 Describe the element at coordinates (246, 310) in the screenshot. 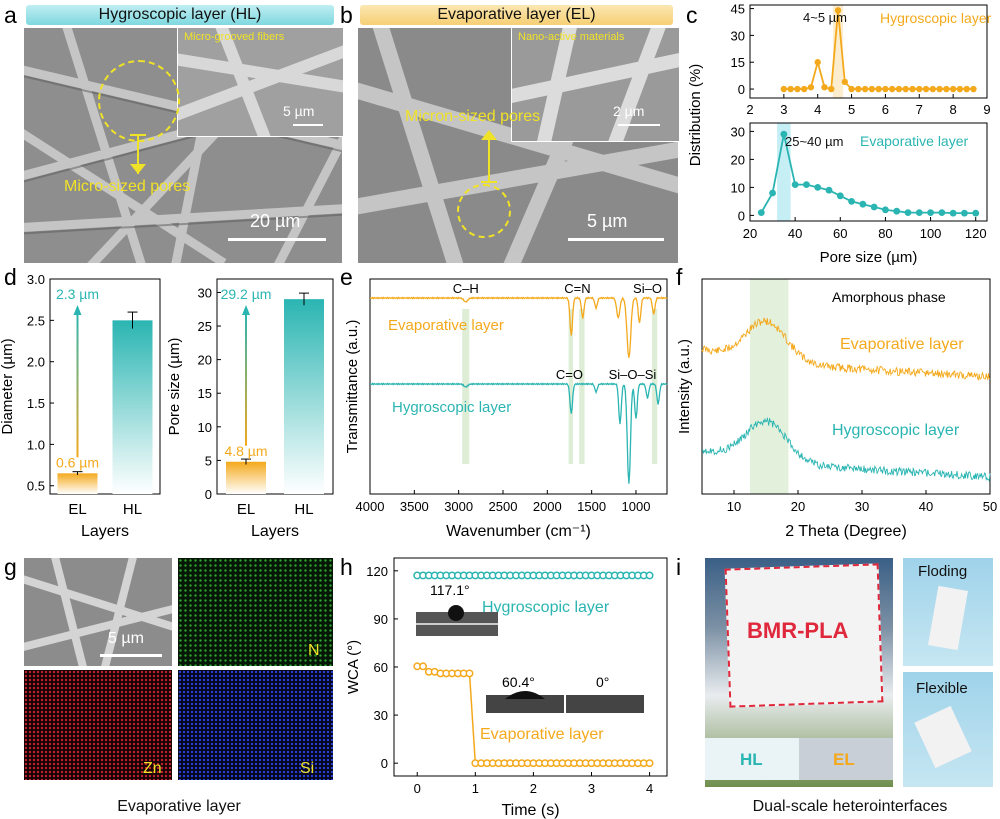

I see `trend-arrowhead-pore` at that location.